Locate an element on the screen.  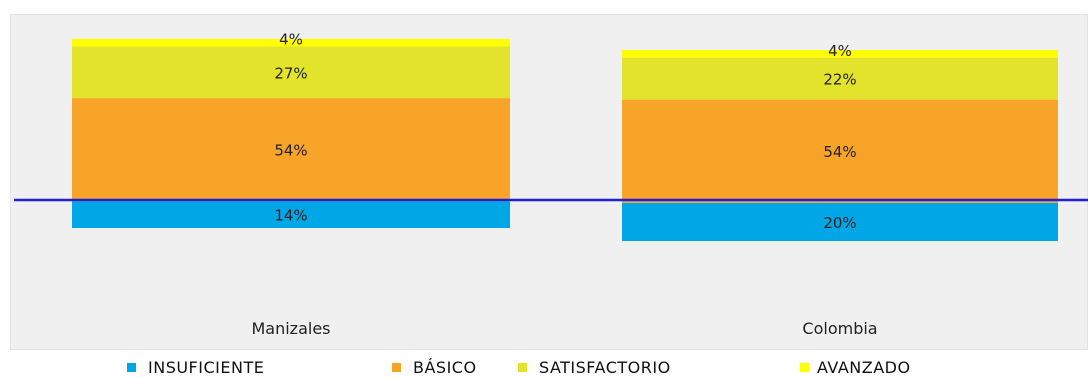
legend-swatch-insuficiente is located at coordinates (131, 367).